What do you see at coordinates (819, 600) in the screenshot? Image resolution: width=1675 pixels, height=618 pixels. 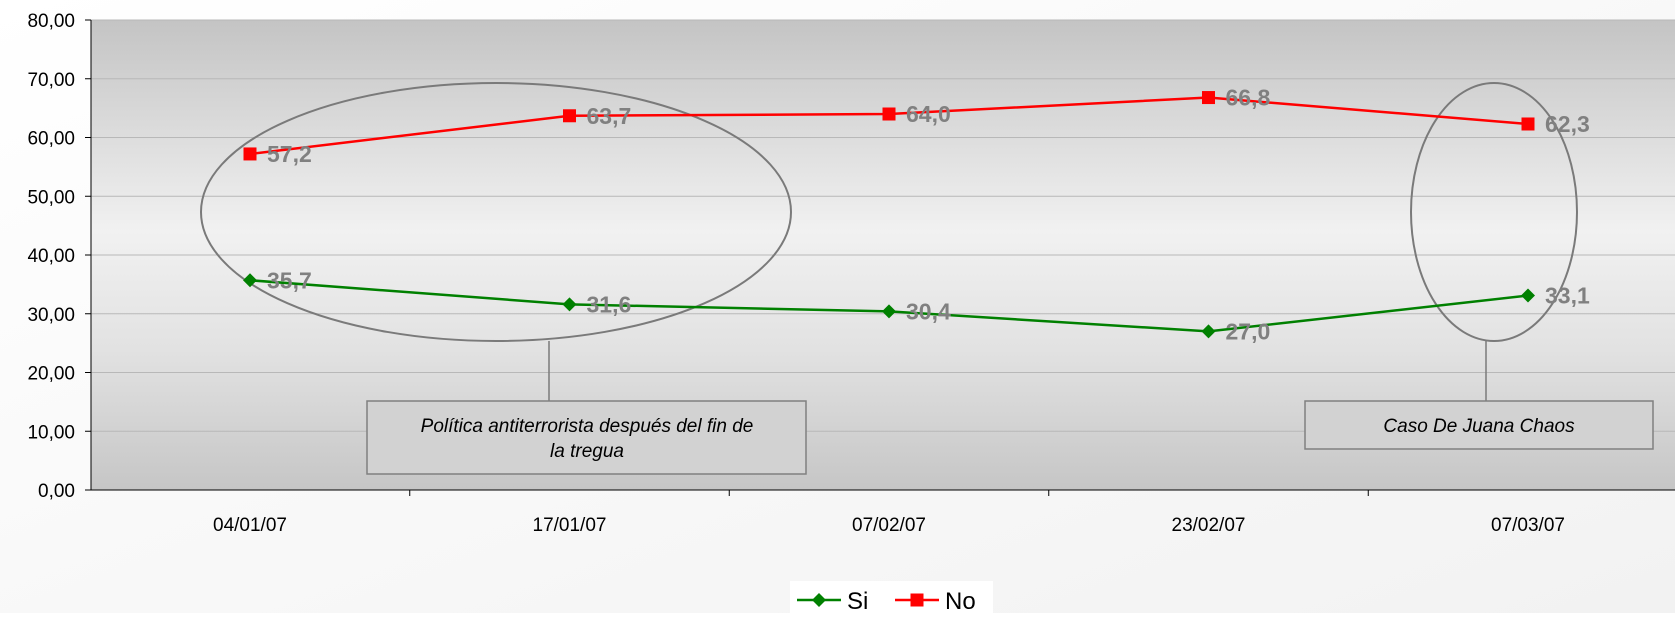 I see `legend-marker-si` at bounding box center [819, 600].